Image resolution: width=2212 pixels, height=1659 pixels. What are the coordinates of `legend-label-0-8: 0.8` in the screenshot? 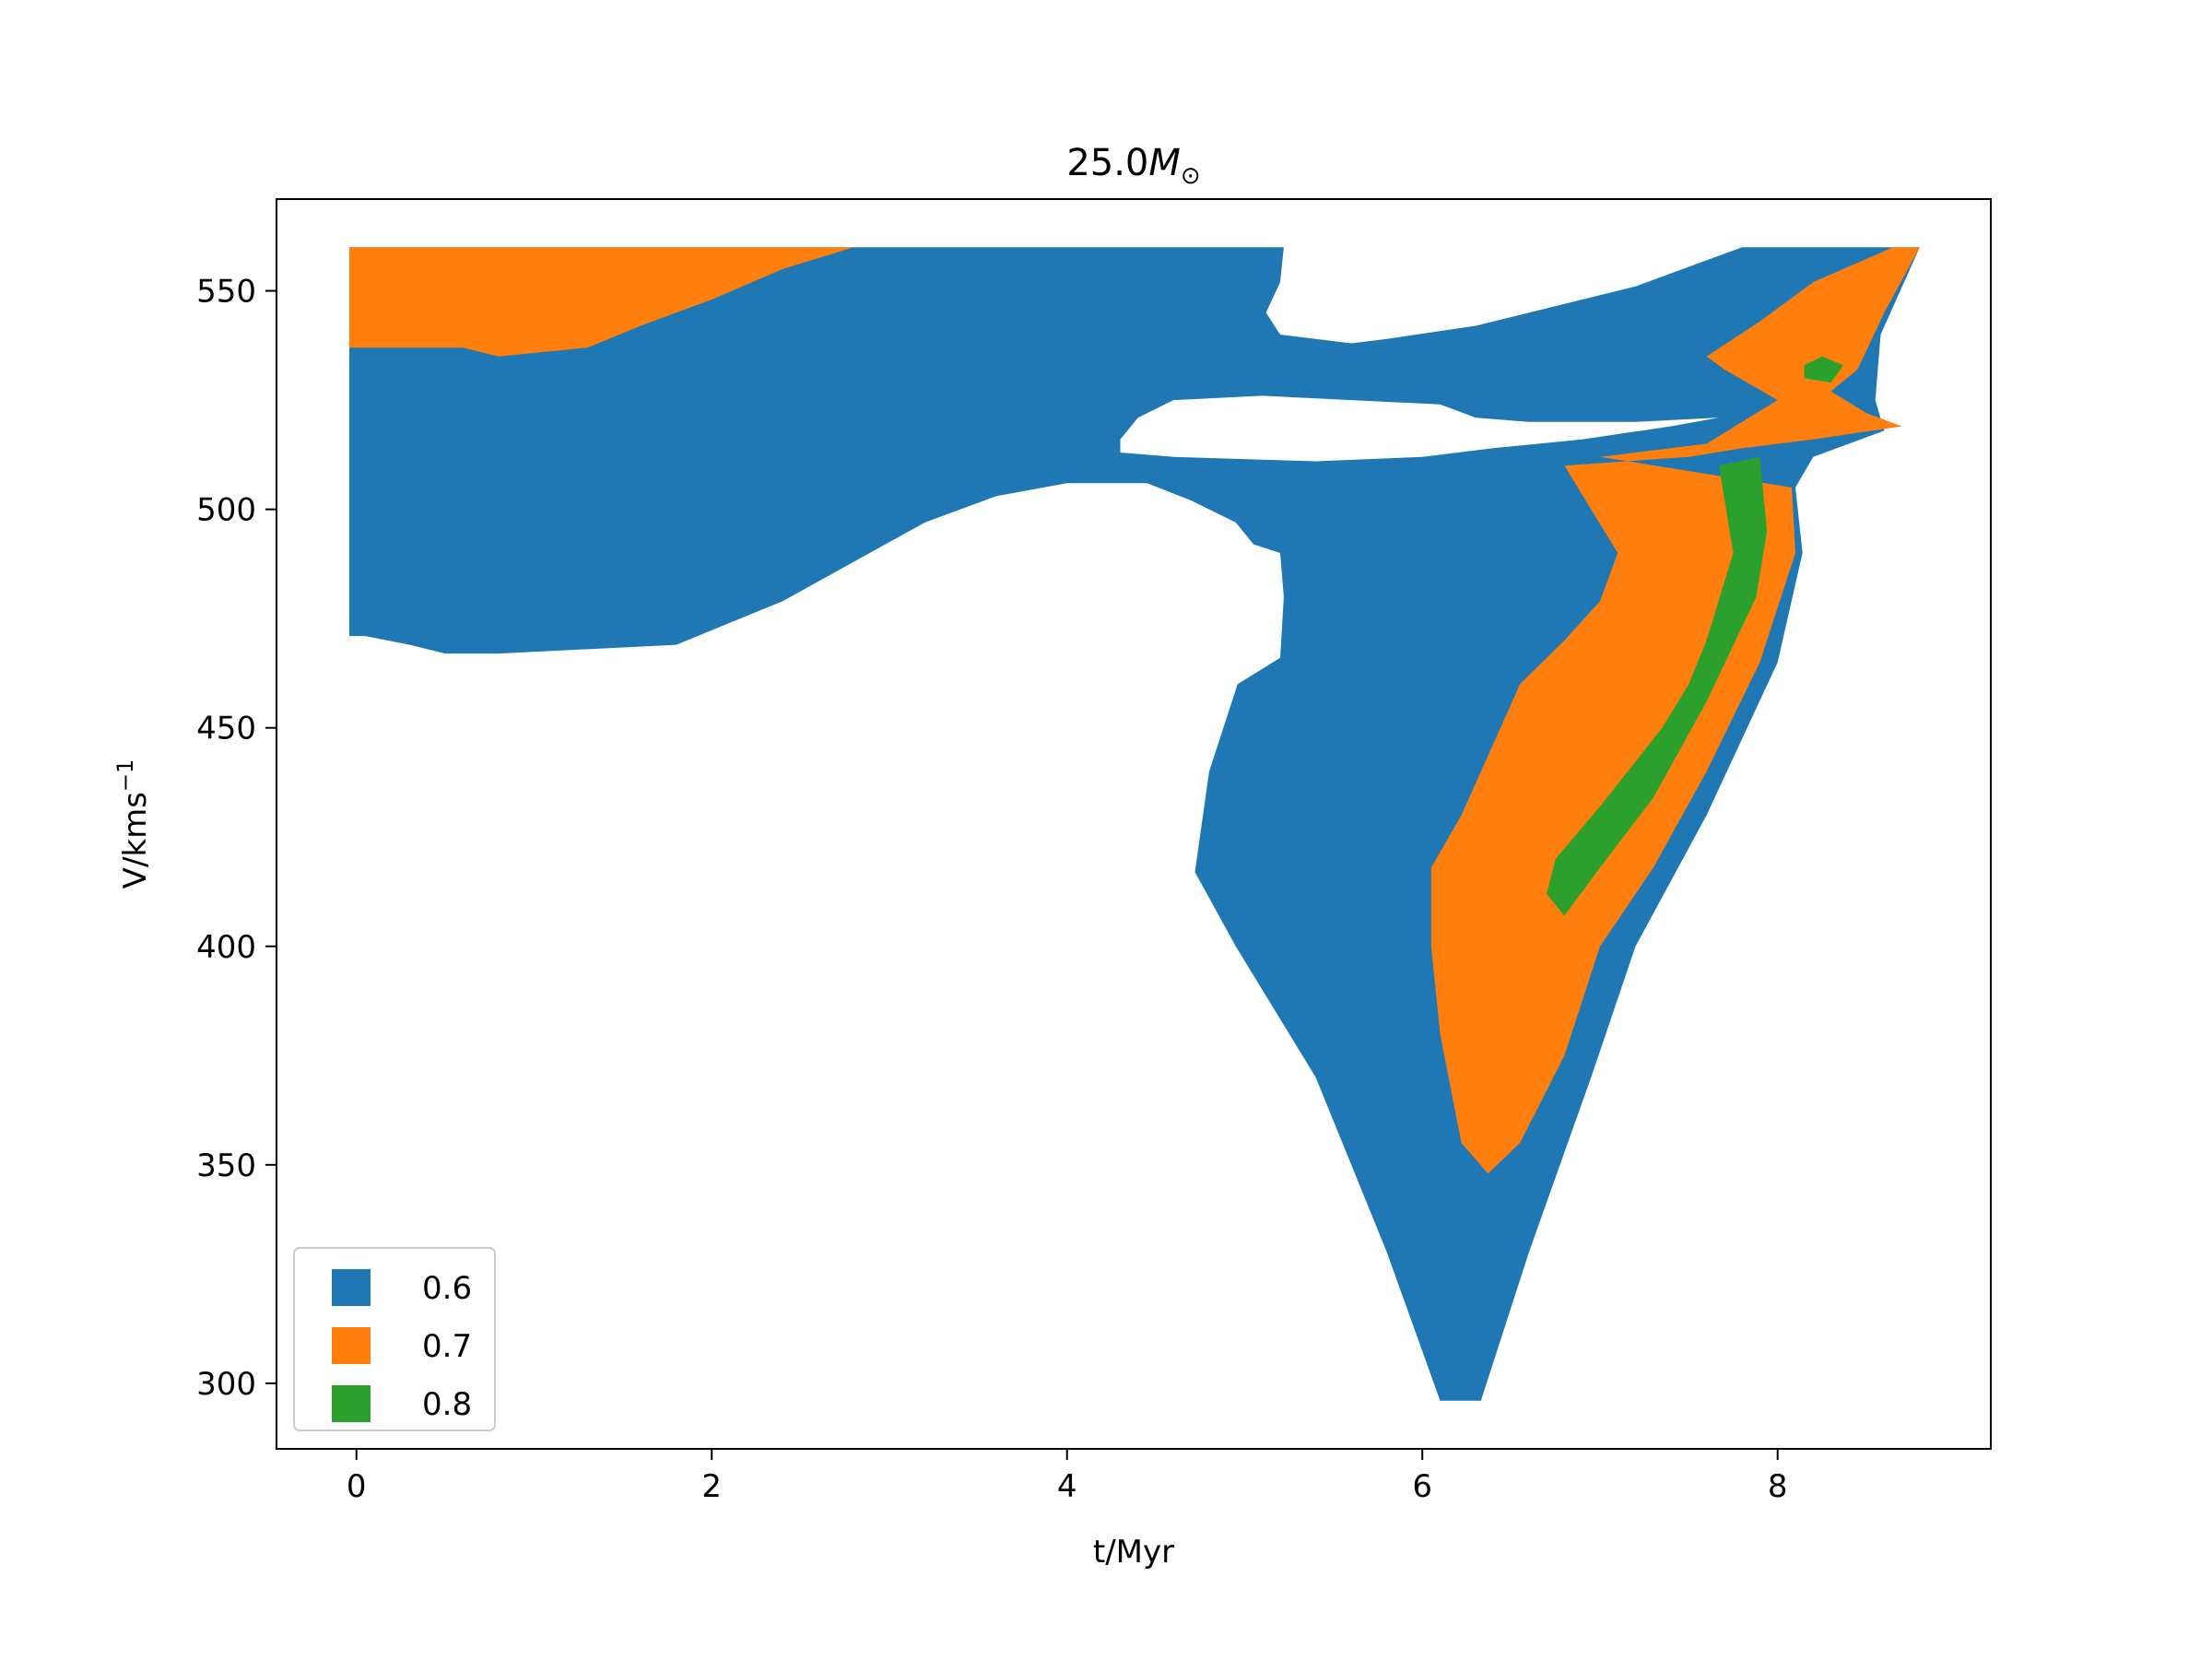 It's located at (447, 1404).